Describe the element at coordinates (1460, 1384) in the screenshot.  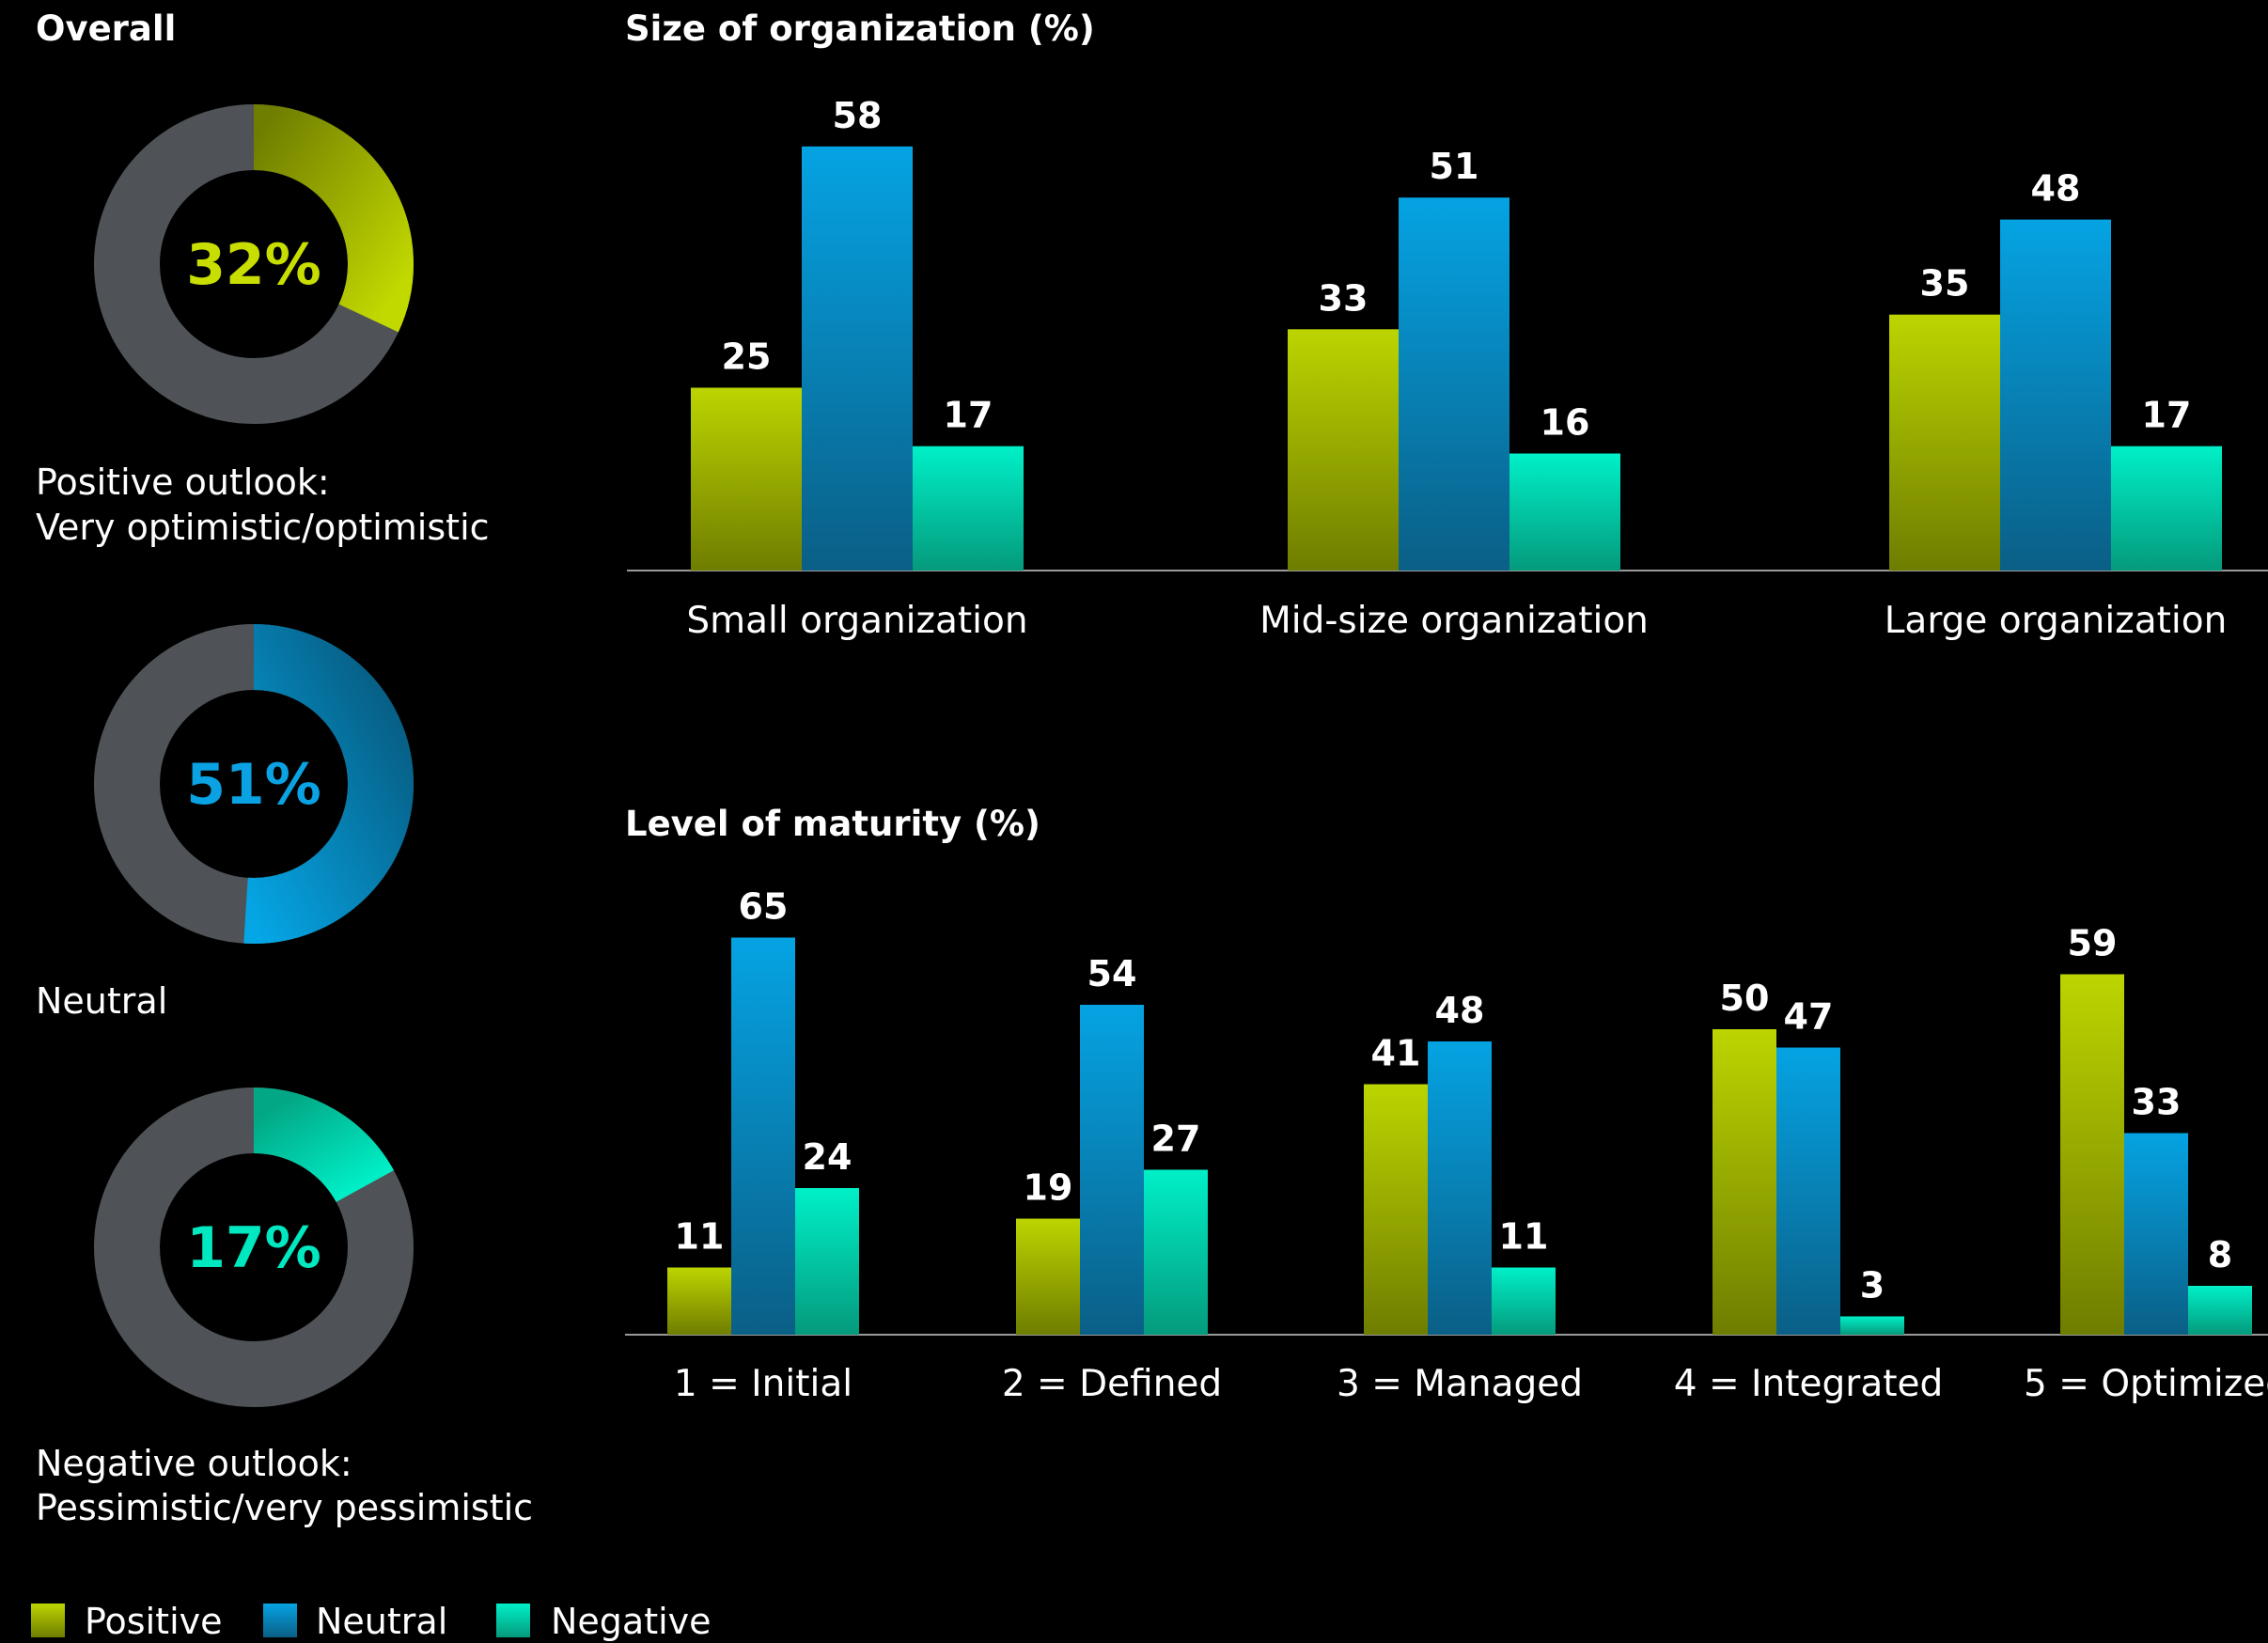
I see `maturity-category-label-3: 3 = Managed` at that location.